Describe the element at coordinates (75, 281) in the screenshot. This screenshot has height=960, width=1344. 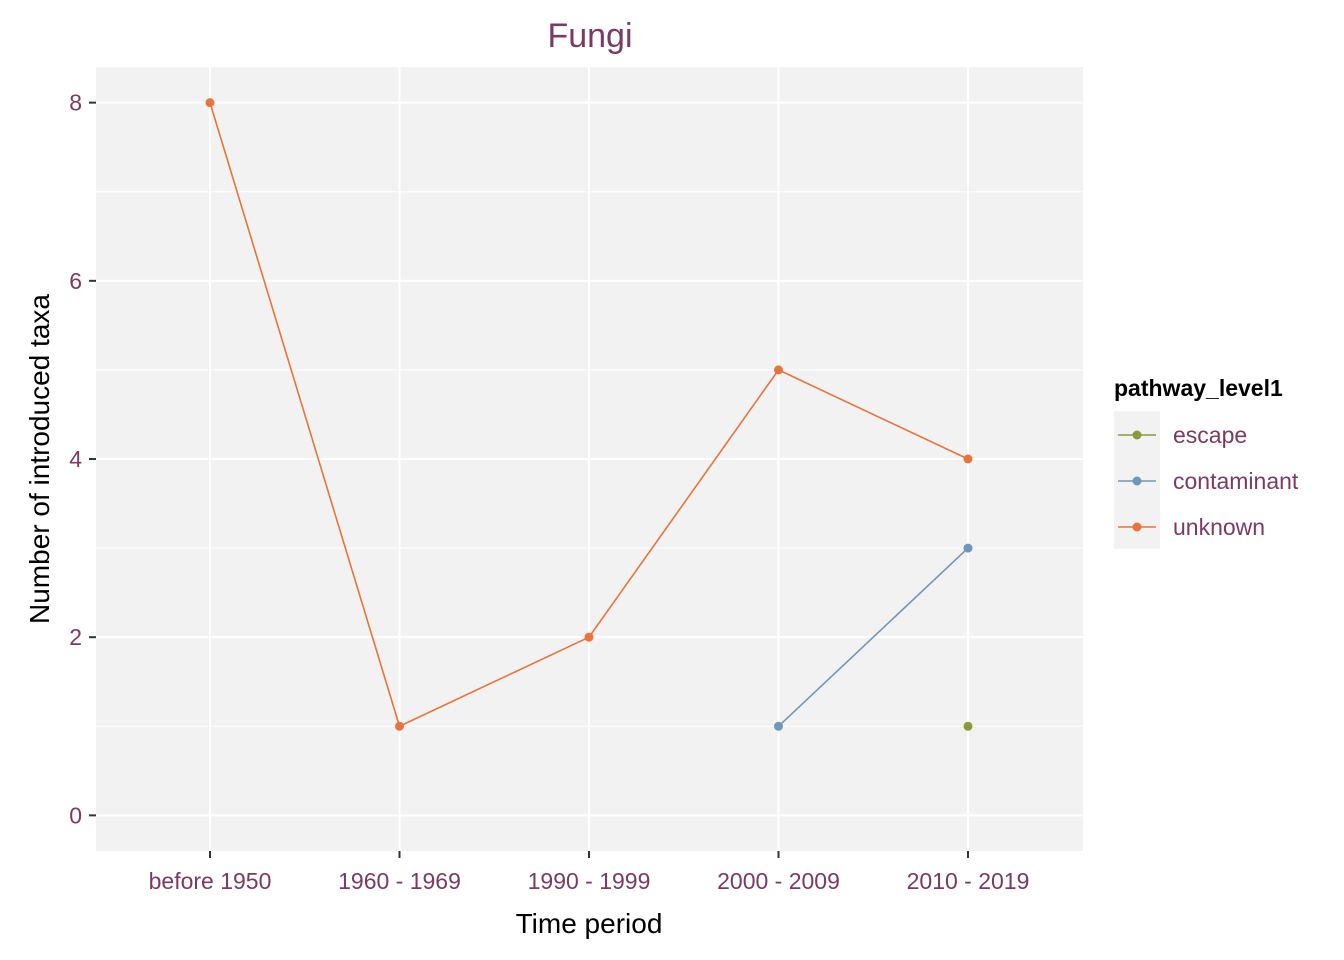
I see `y-tick-label: 6` at that location.